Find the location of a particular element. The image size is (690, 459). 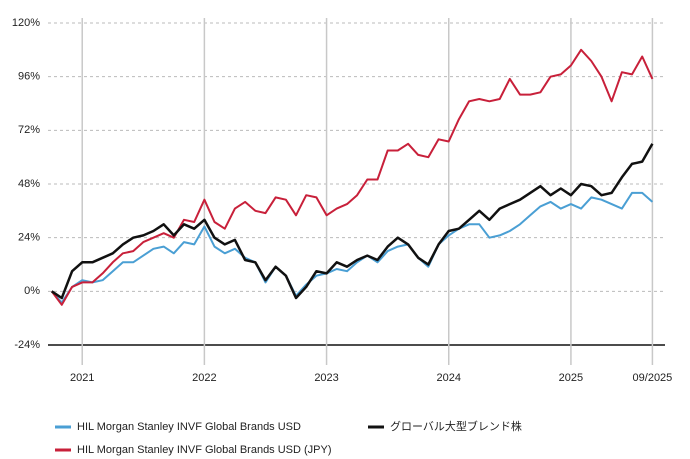

x-tick-label: 2022 is located at coordinates (204, 378).